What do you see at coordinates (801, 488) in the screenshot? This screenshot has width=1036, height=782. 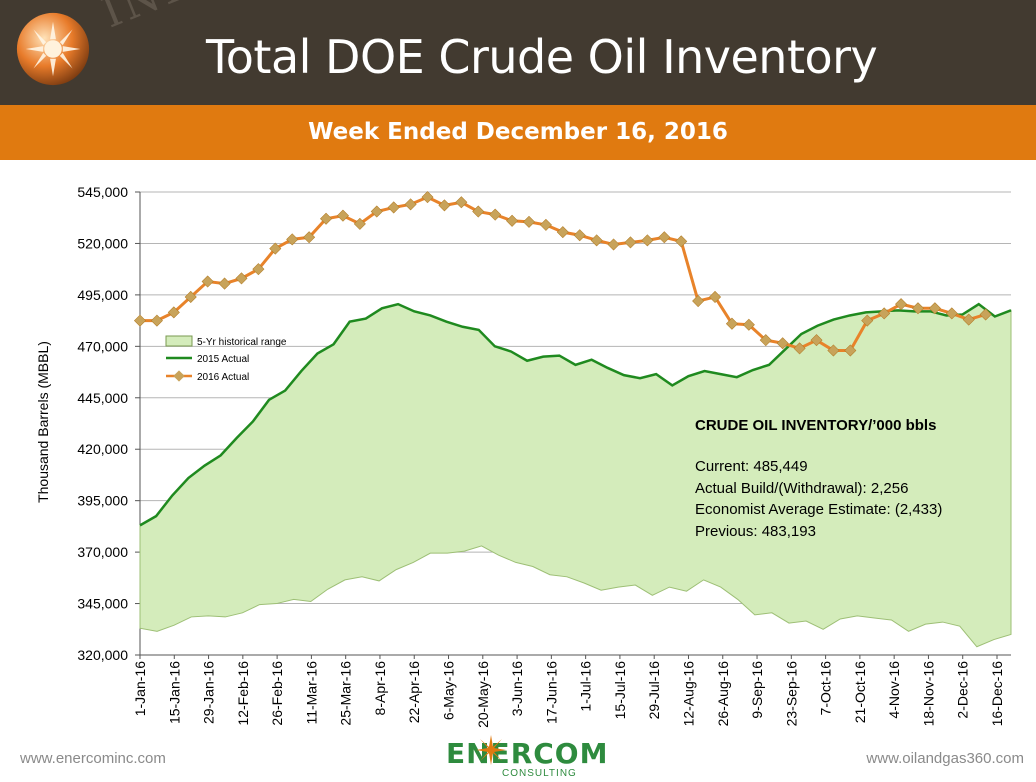 I see `info-build: Actual Build/(Withdrawal): 2,256` at bounding box center [801, 488].